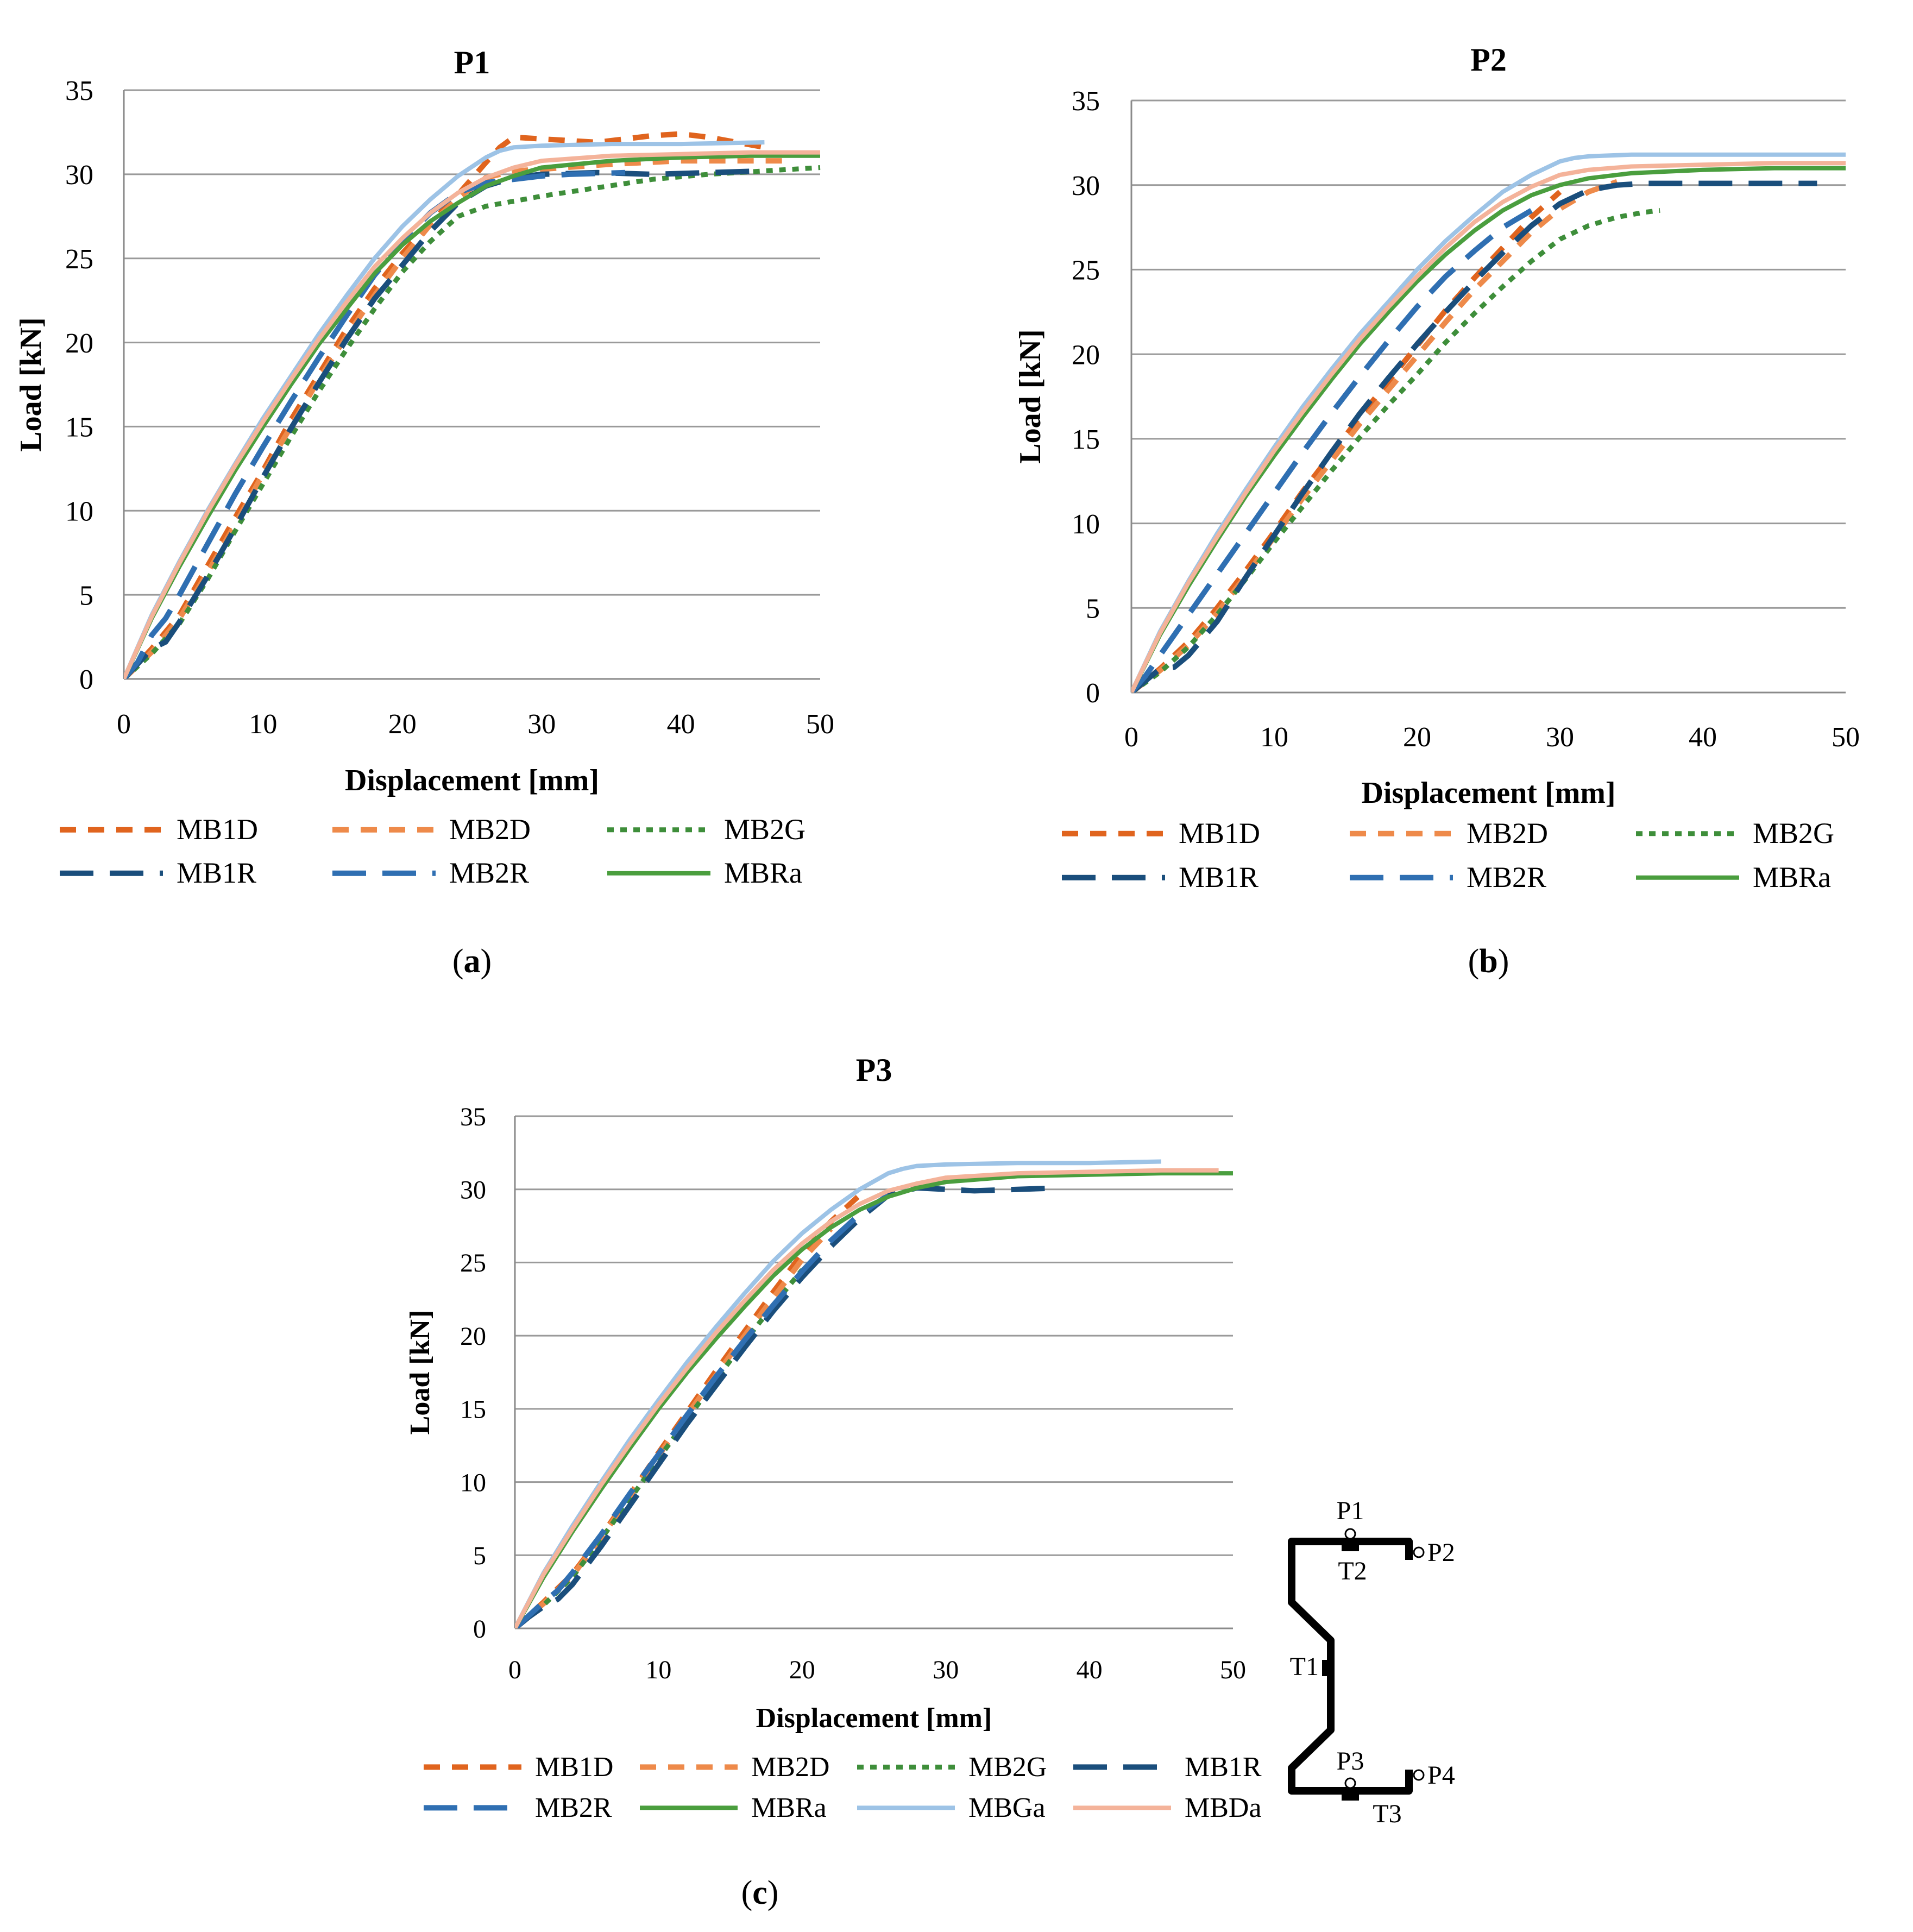 The width and height of the screenshot is (1913, 1932). What do you see at coordinates (1441, 1776) in the screenshot?
I see `label-p4: P4` at bounding box center [1441, 1776].